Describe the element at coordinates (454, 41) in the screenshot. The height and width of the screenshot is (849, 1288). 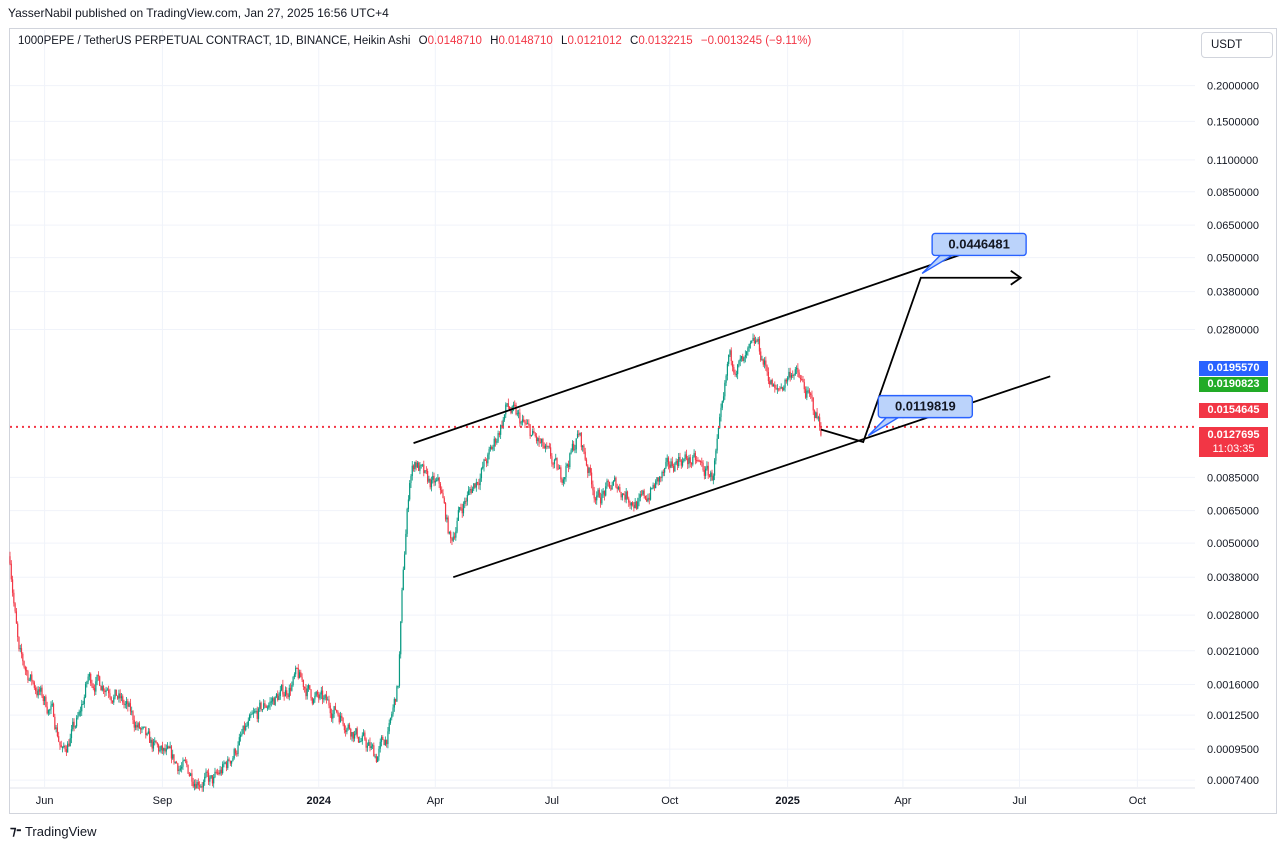
I see `legend-open-value: 0.0148710` at that location.